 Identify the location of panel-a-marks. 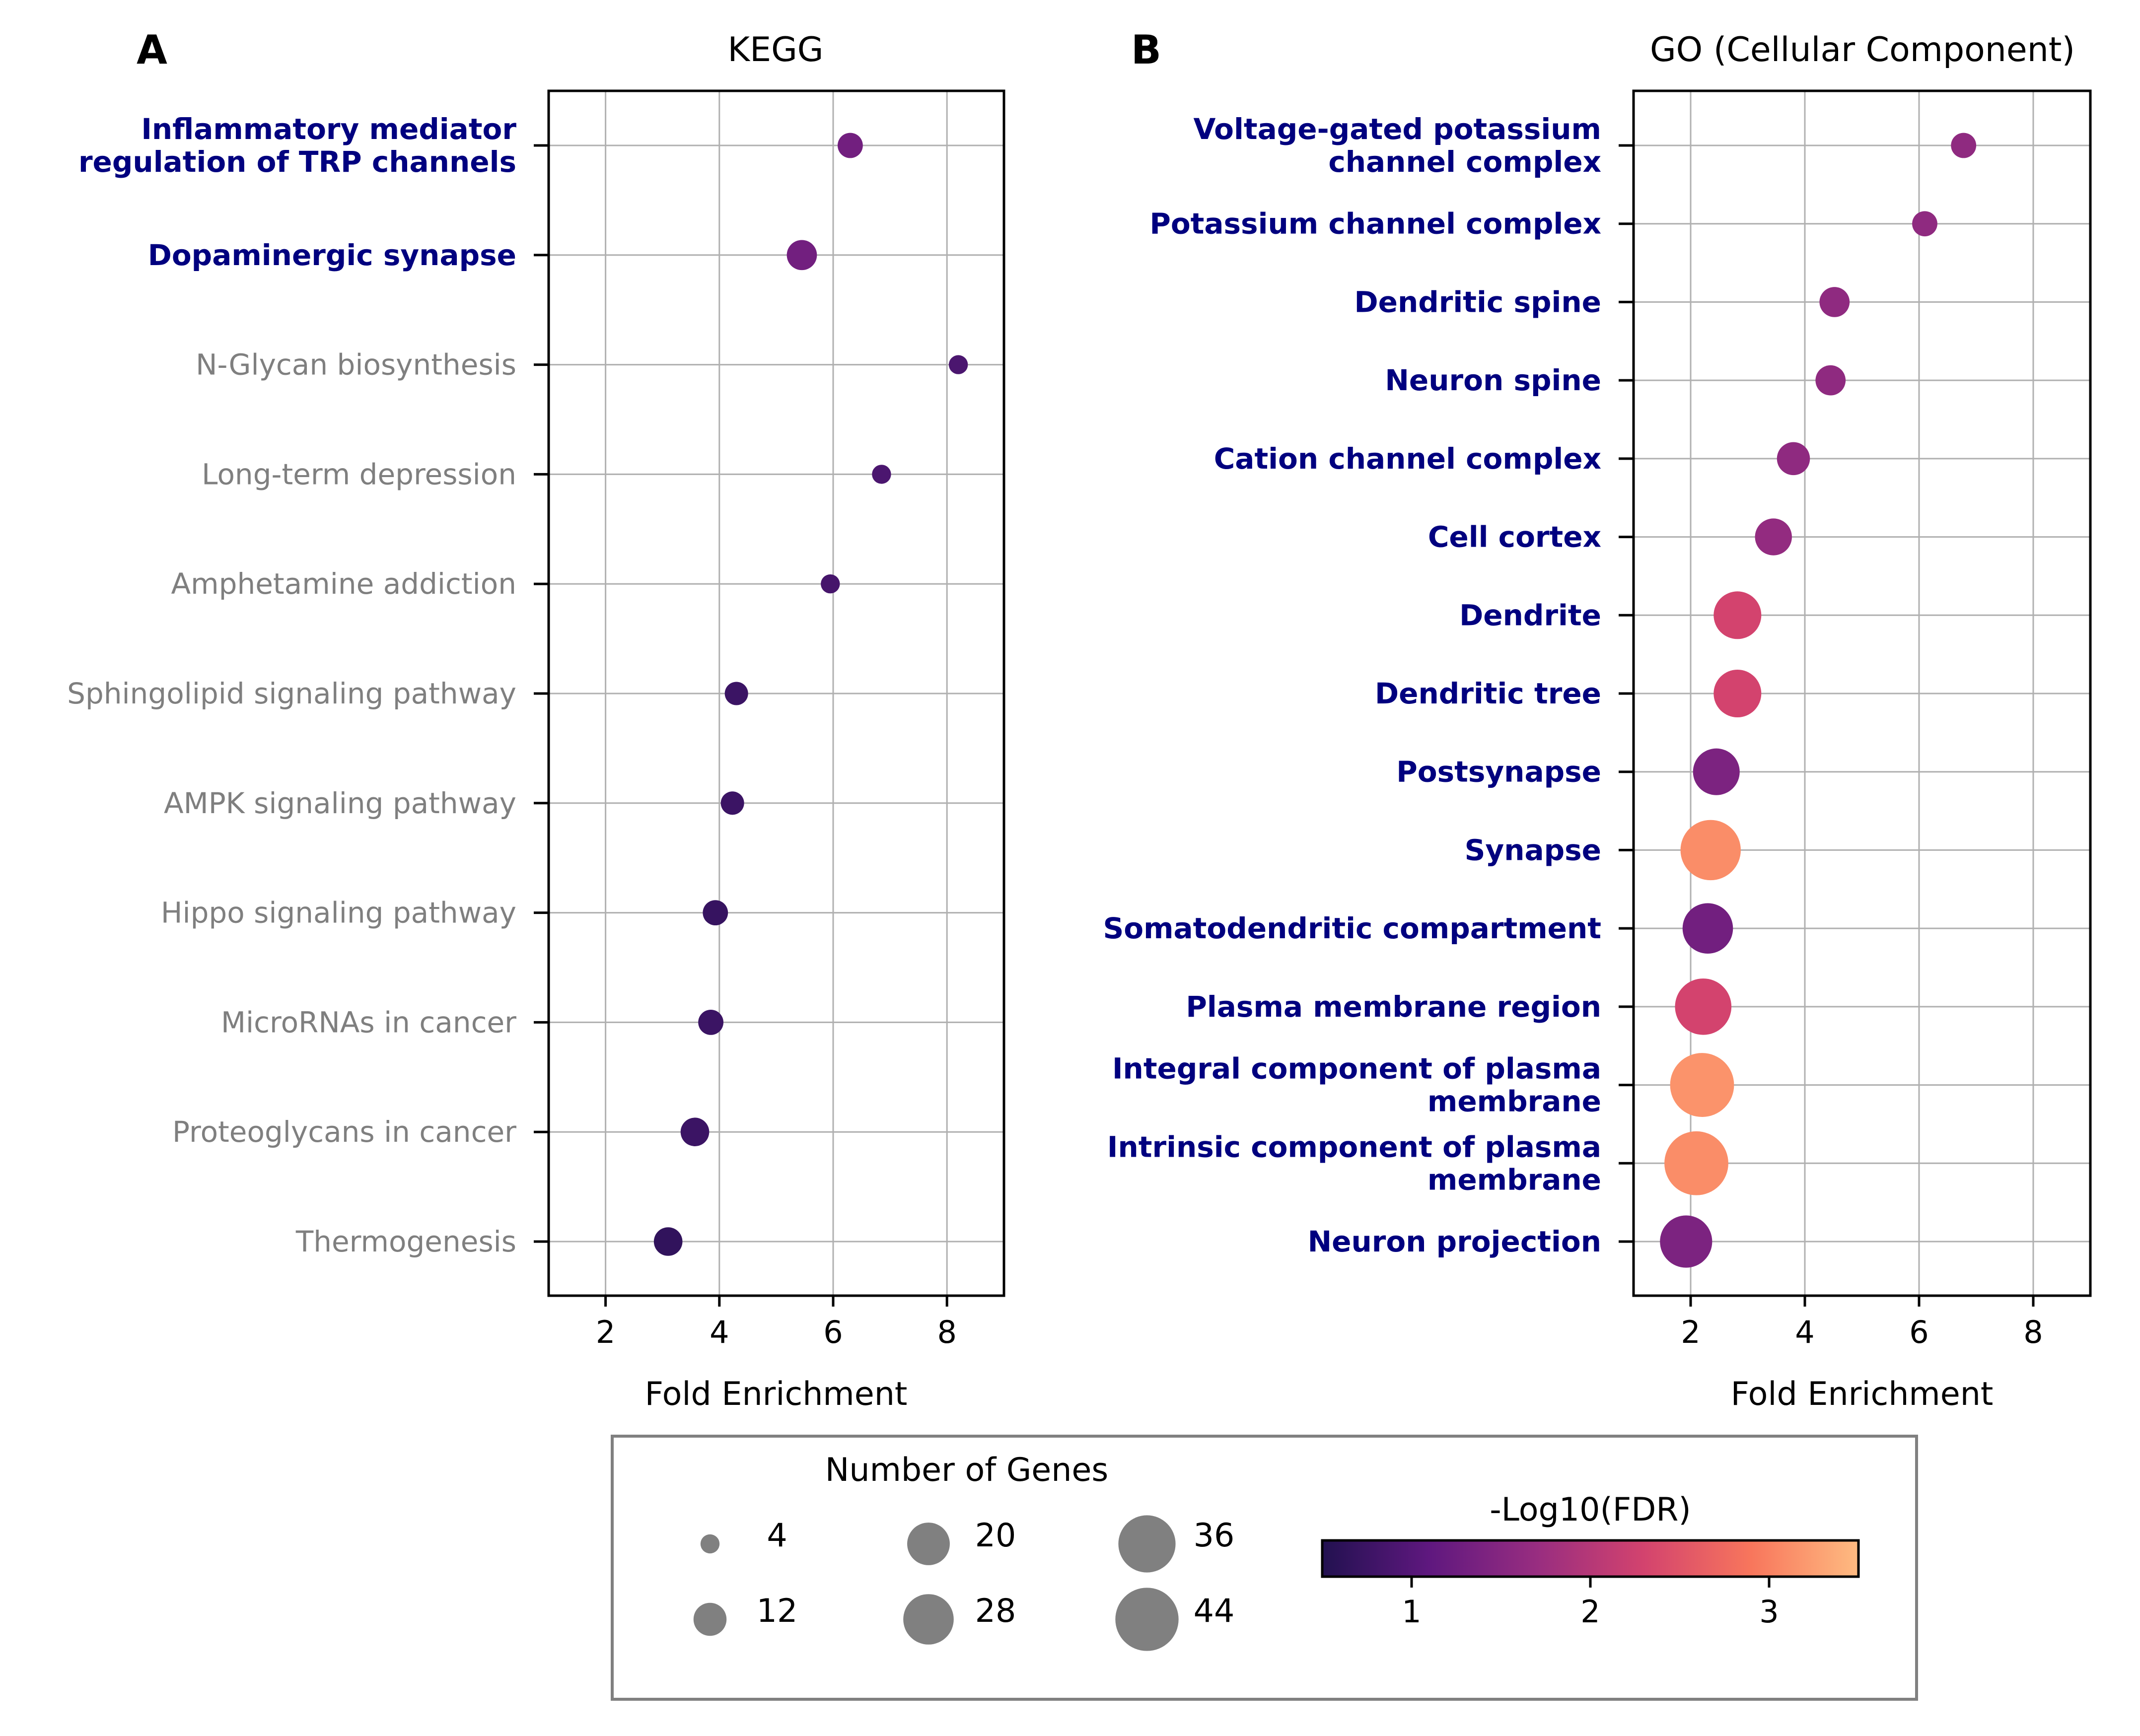
(810, 694).